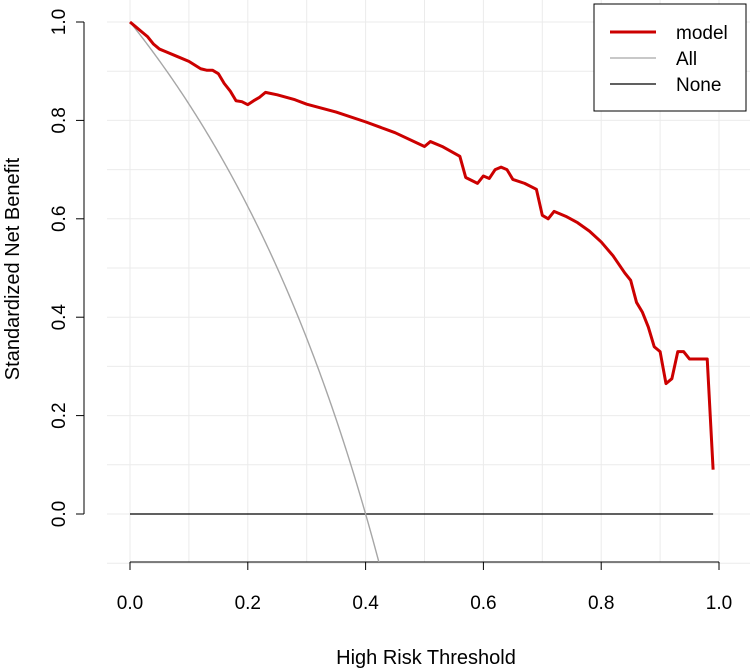 This screenshot has height=671, width=750. What do you see at coordinates (59, 22) in the screenshot?
I see `y-tick-label: 1.0` at bounding box center [59, 22].